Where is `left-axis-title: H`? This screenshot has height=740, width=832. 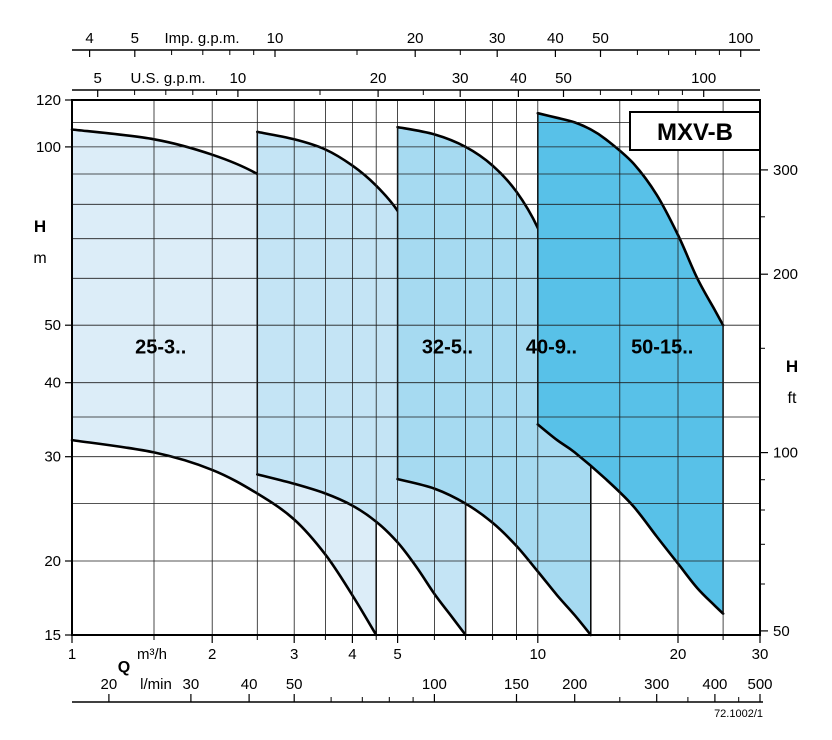
left-axis-title: H is located at coordinates (40, 226).